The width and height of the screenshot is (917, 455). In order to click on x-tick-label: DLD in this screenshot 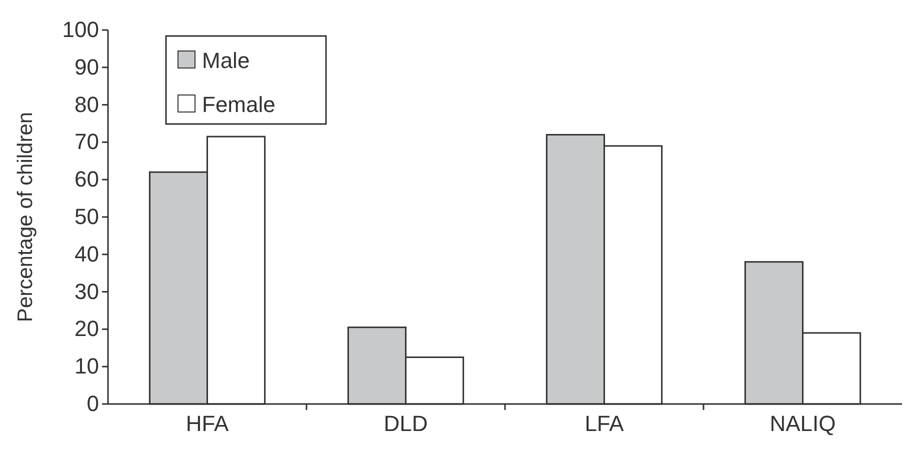, I will do `click(406, 423)`.